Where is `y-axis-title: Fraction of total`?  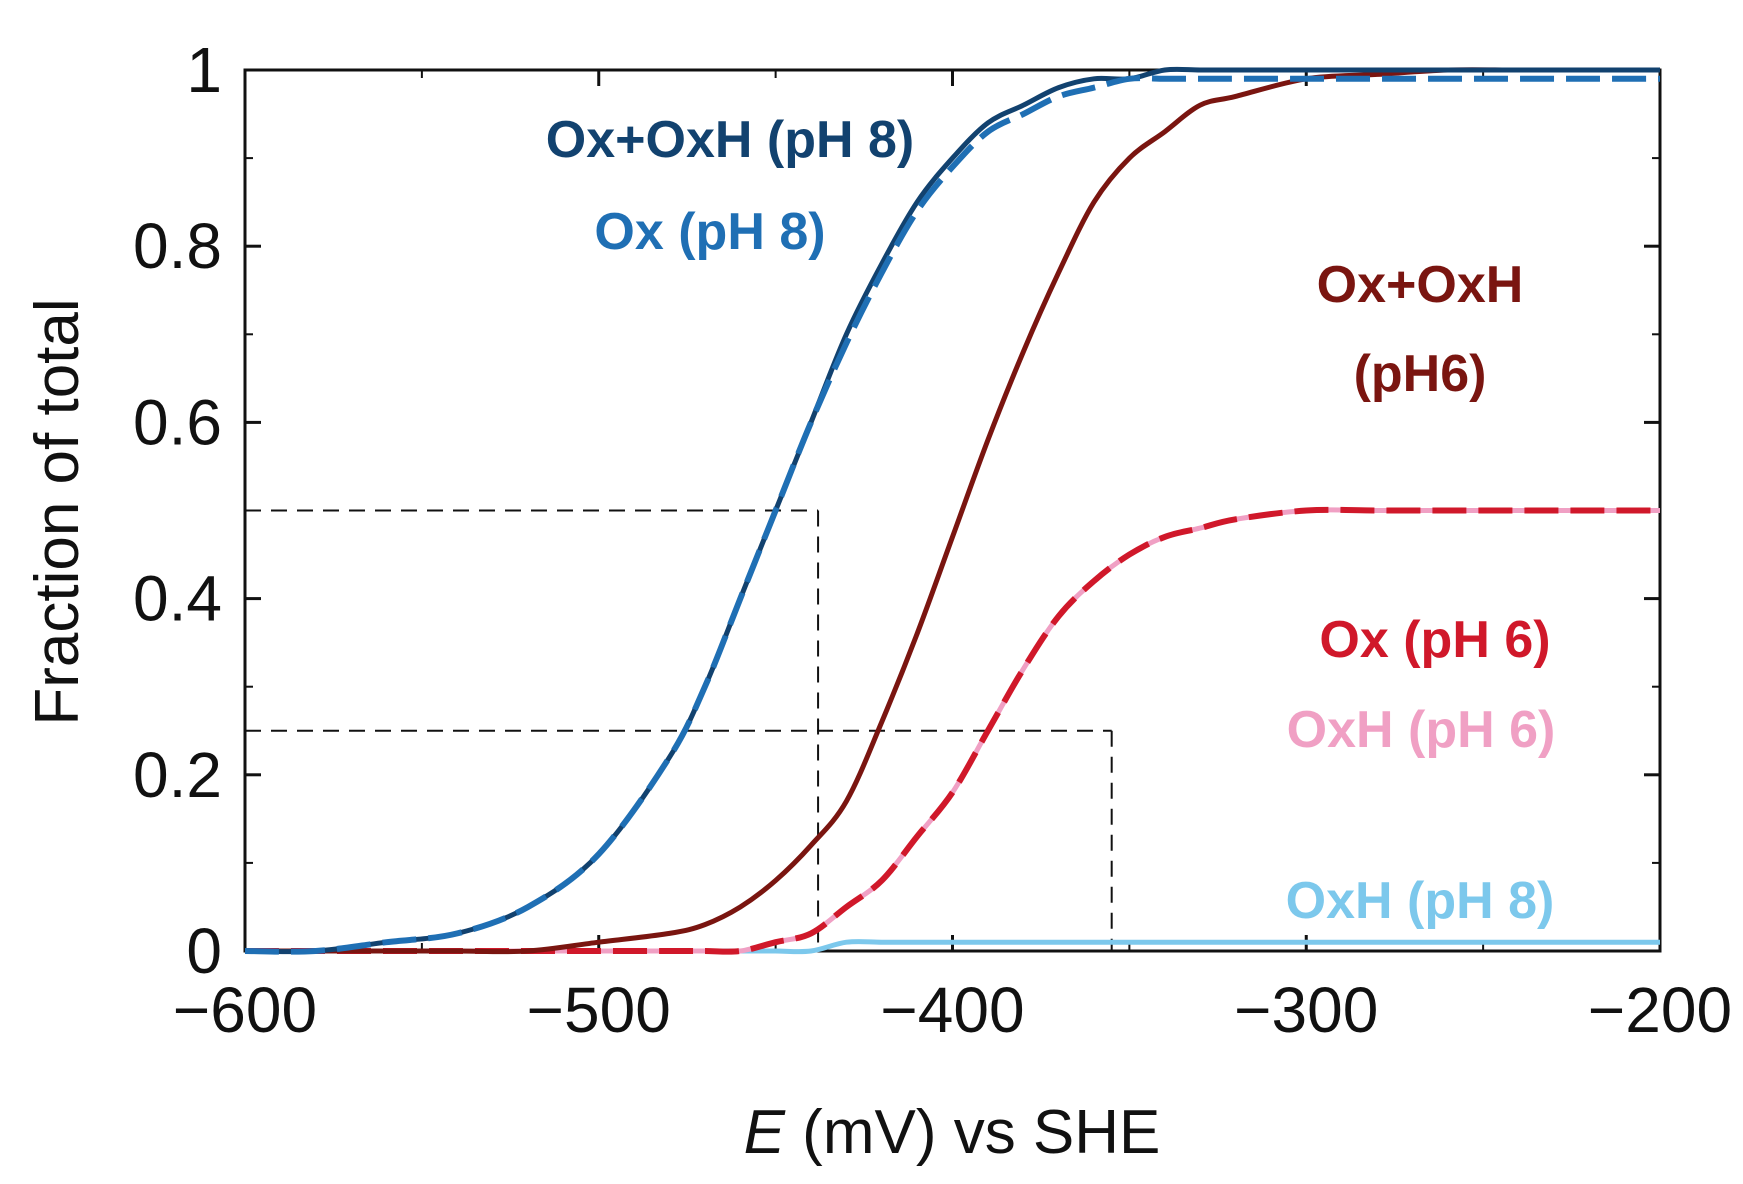 y-axis-title: Fraction of total is located at coordinates (57, 511).